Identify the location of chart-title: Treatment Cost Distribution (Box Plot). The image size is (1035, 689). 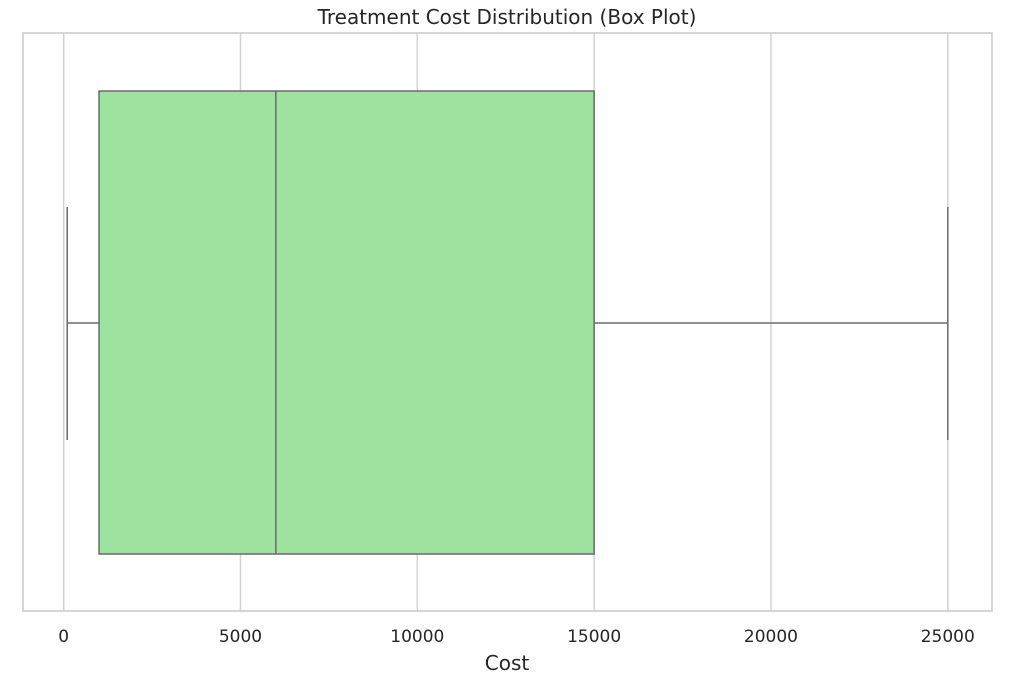
(507, 17).